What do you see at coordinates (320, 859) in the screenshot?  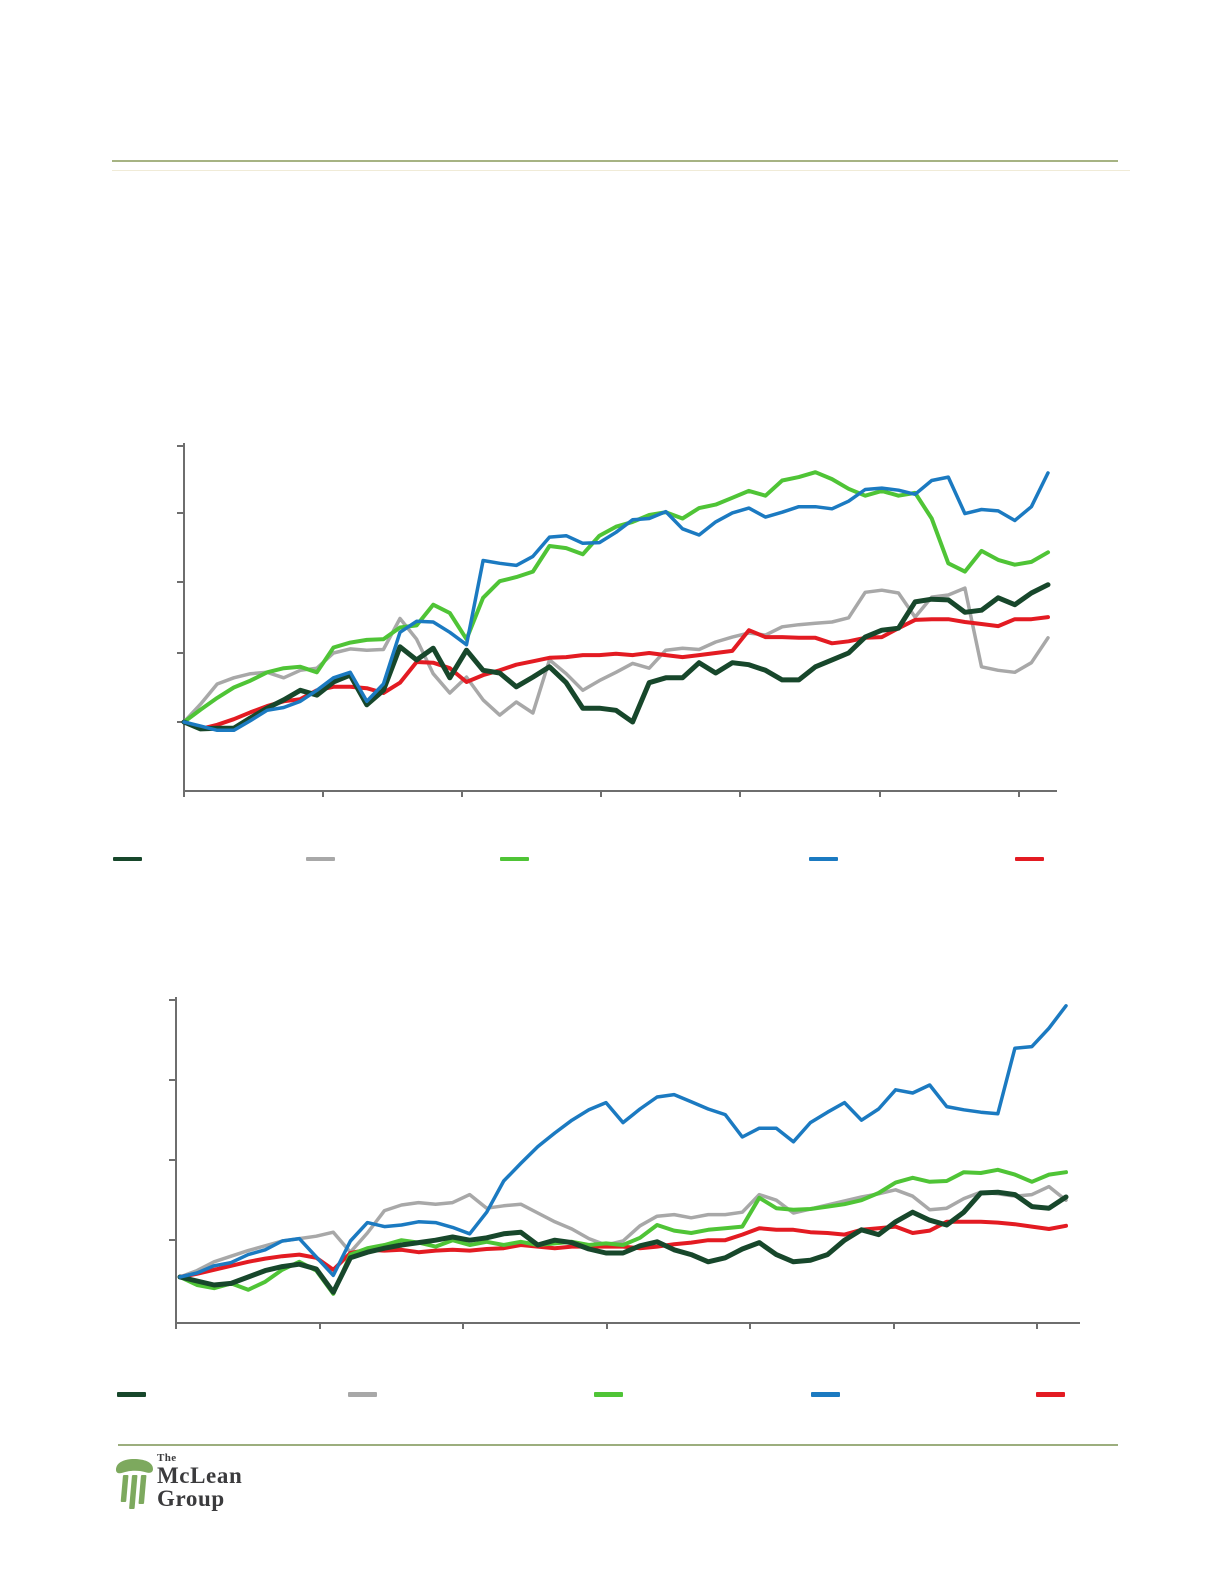 I see `legend1-swatch-gray` at bounding box center [320, 859].